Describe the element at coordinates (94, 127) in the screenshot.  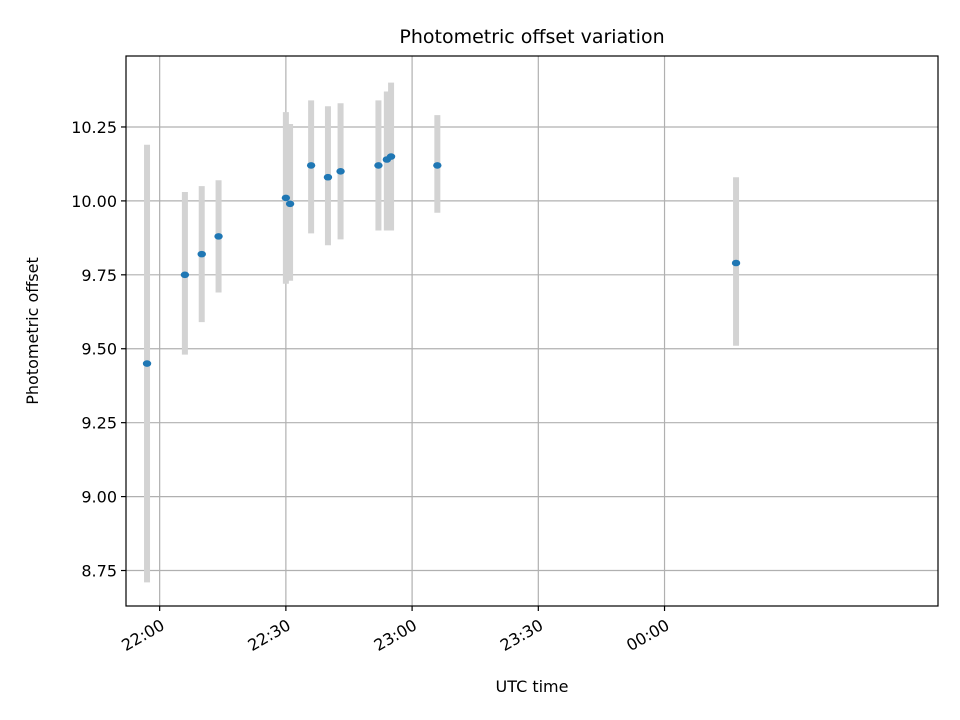
I see `y-tick-label: 10.25` at that location.